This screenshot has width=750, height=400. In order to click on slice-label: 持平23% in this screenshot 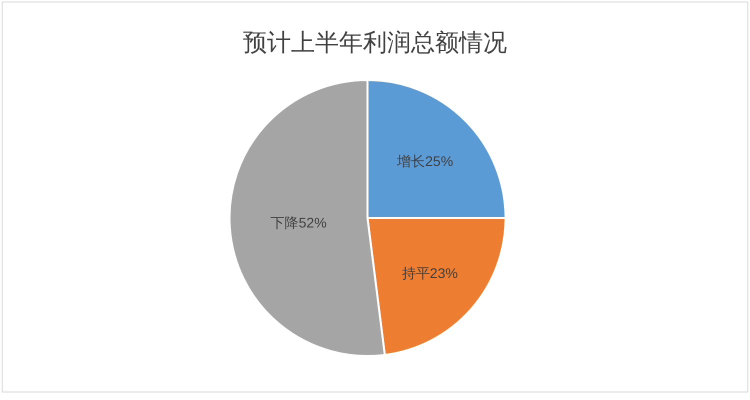, I will do `click(430, 272)`.